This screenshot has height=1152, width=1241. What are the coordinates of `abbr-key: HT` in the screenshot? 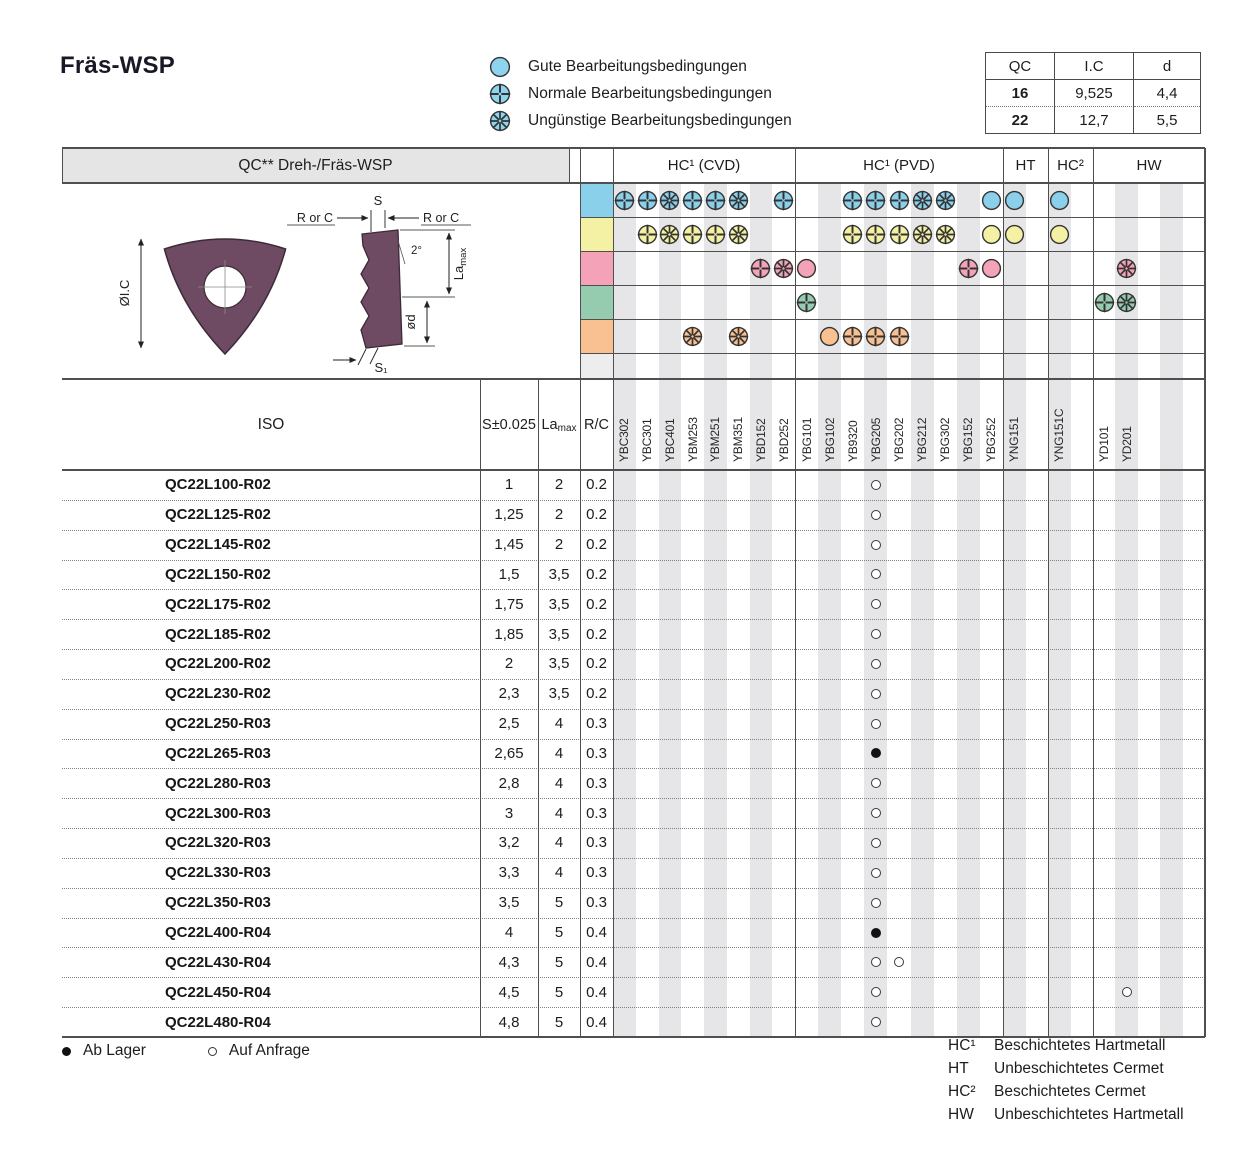 It's located at (958, 1068).